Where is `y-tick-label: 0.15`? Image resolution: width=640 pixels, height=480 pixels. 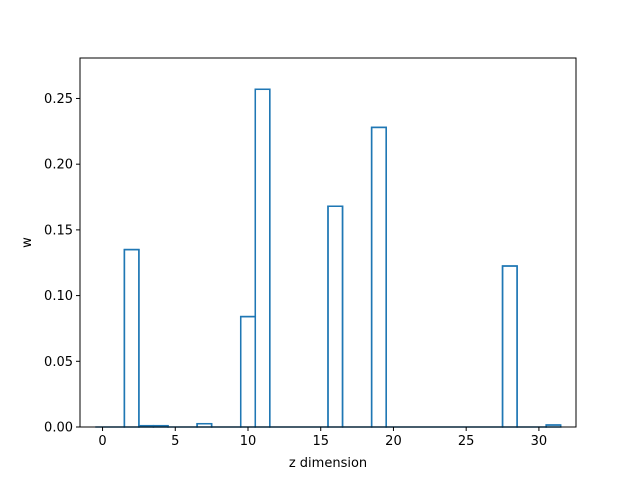
y-tick-label: 0.15 is located at coordinates (58, 230).